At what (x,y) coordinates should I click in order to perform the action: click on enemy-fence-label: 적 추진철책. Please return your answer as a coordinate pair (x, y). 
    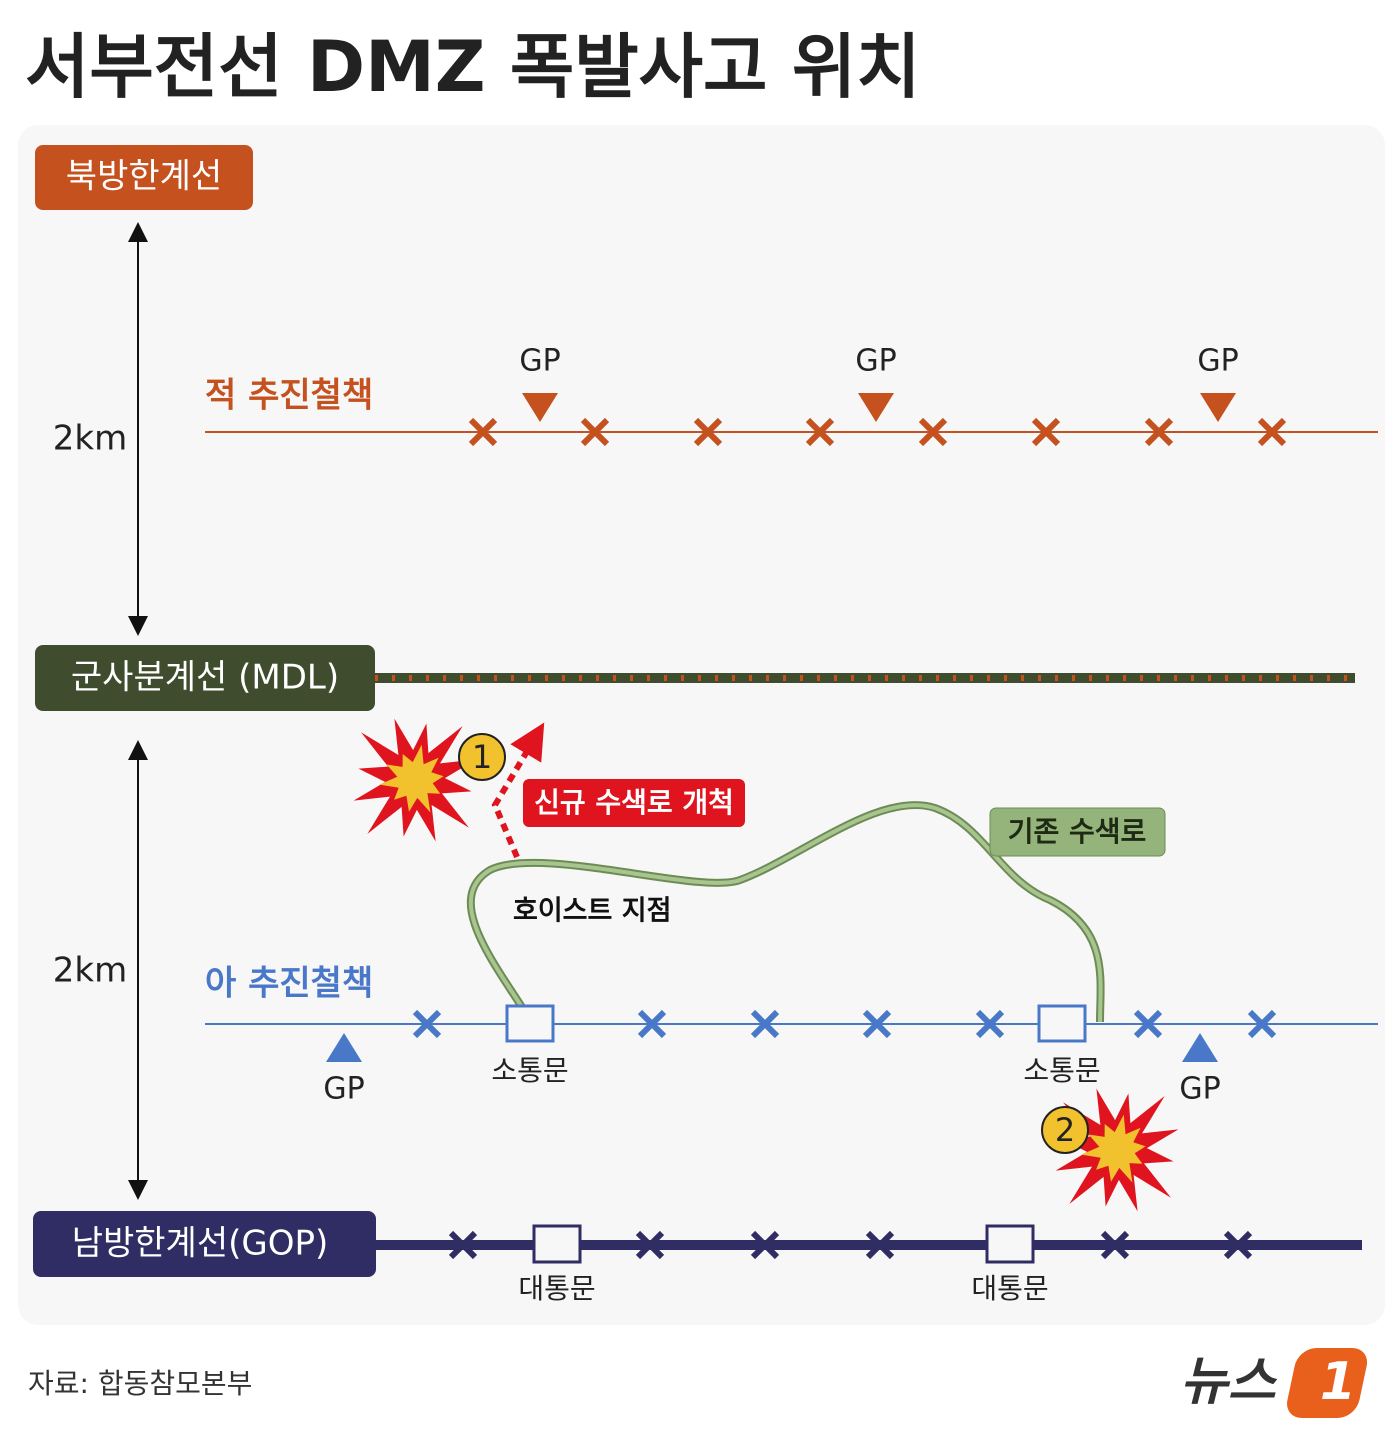
    Looking at the image, I should click on (289, 396).